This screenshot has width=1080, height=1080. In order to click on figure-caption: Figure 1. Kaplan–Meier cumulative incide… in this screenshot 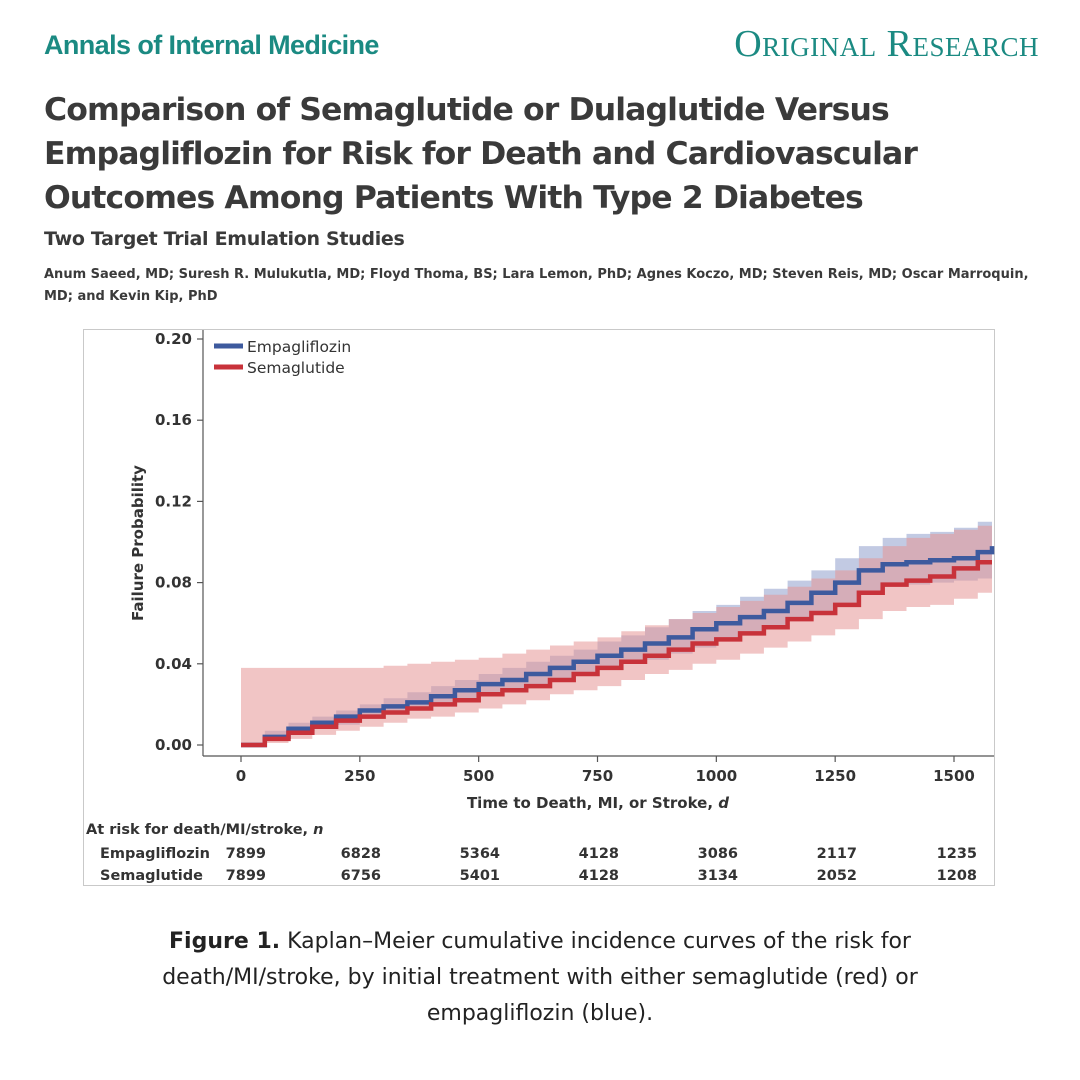, I will do `click(540, 977)`.